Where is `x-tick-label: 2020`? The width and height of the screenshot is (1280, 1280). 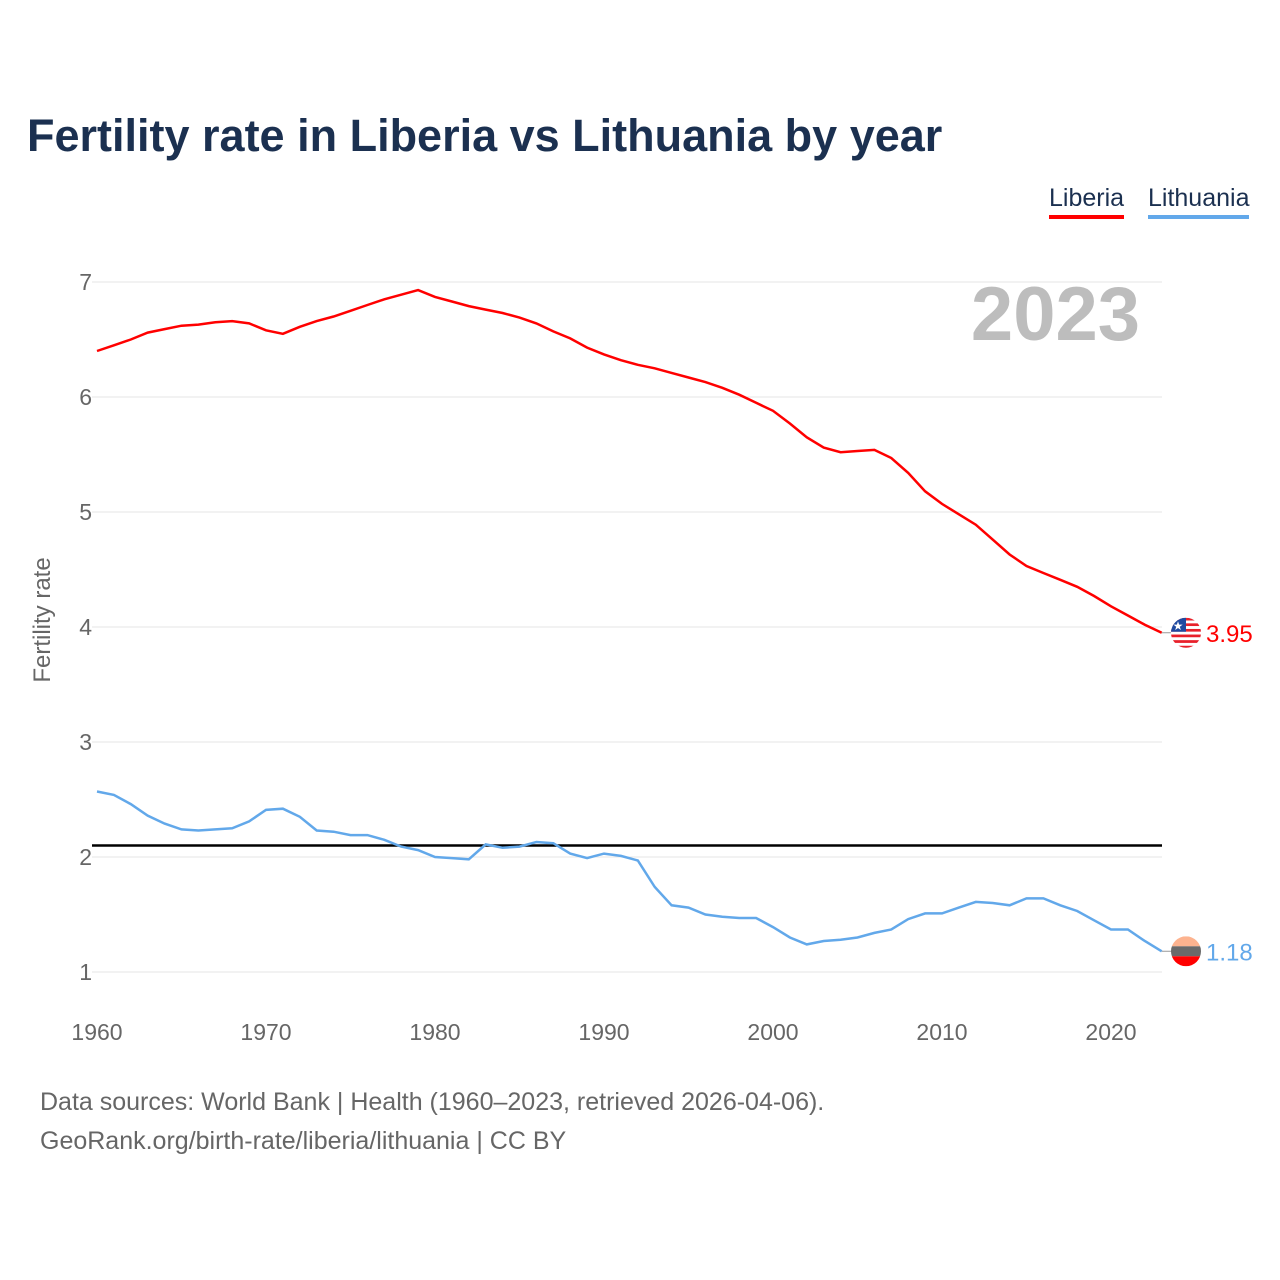 x-tick-label: 2020 is located at coordinates (1110, 1032).